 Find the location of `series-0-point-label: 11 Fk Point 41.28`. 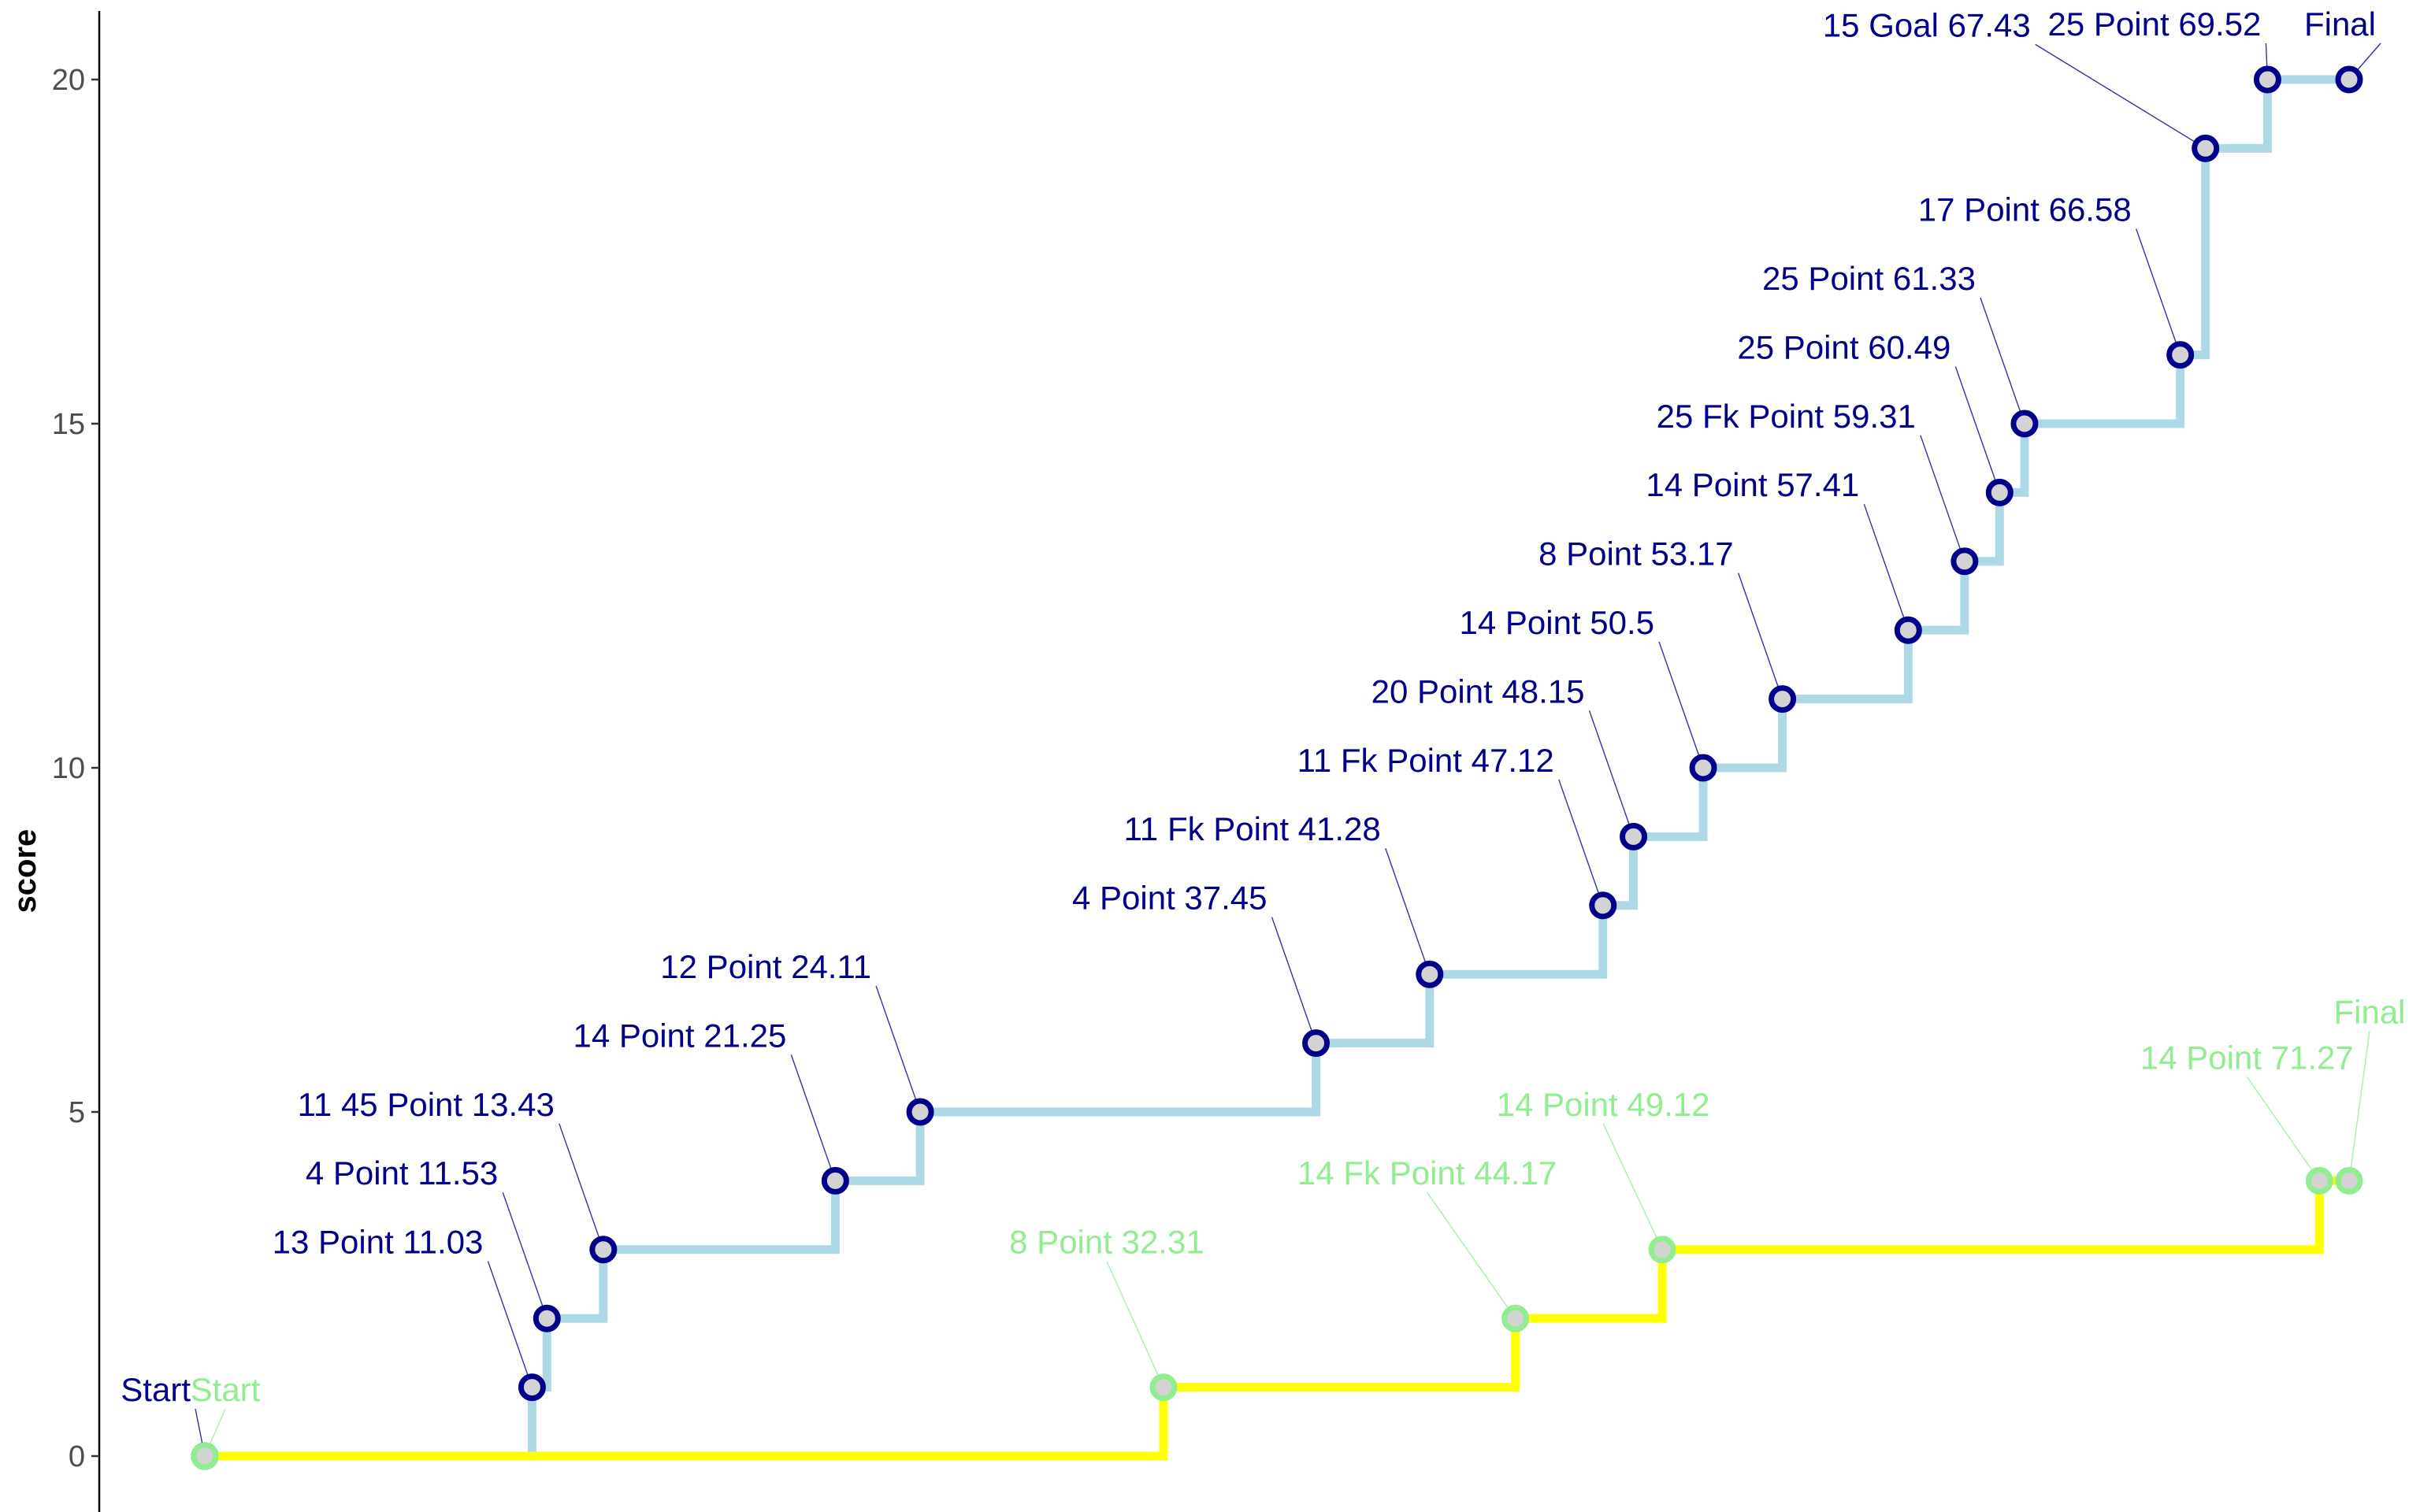

series-0-point-label: 11 Fk Point 41.28 is located at coordinates (1252, 828).